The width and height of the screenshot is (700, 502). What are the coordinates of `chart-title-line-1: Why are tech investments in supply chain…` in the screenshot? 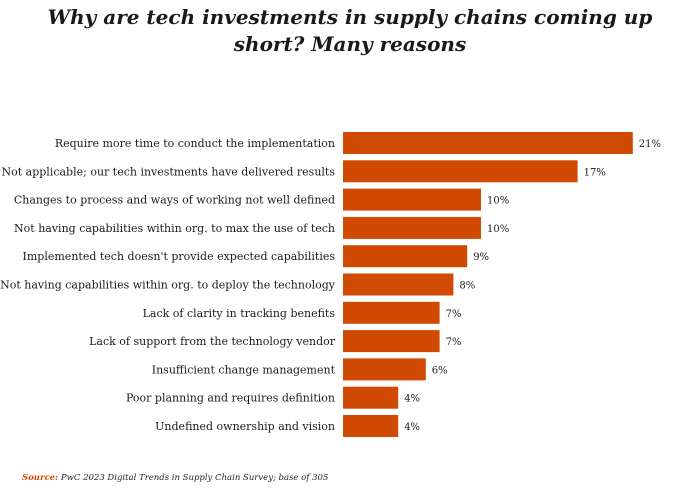 It's located at (350, 17).